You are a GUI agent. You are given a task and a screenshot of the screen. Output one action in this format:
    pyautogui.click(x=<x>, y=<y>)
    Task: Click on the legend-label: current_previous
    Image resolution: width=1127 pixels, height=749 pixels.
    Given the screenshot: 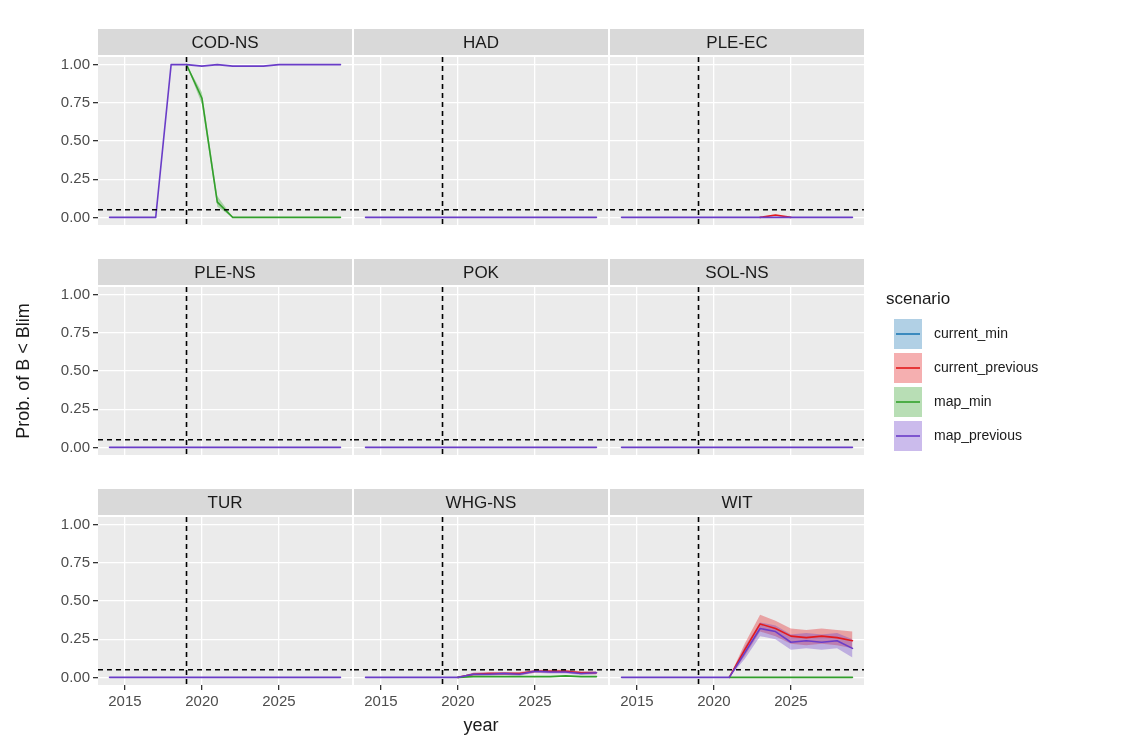 What is the action you would take?
    pyautogui.click(x=986, y=366)
    